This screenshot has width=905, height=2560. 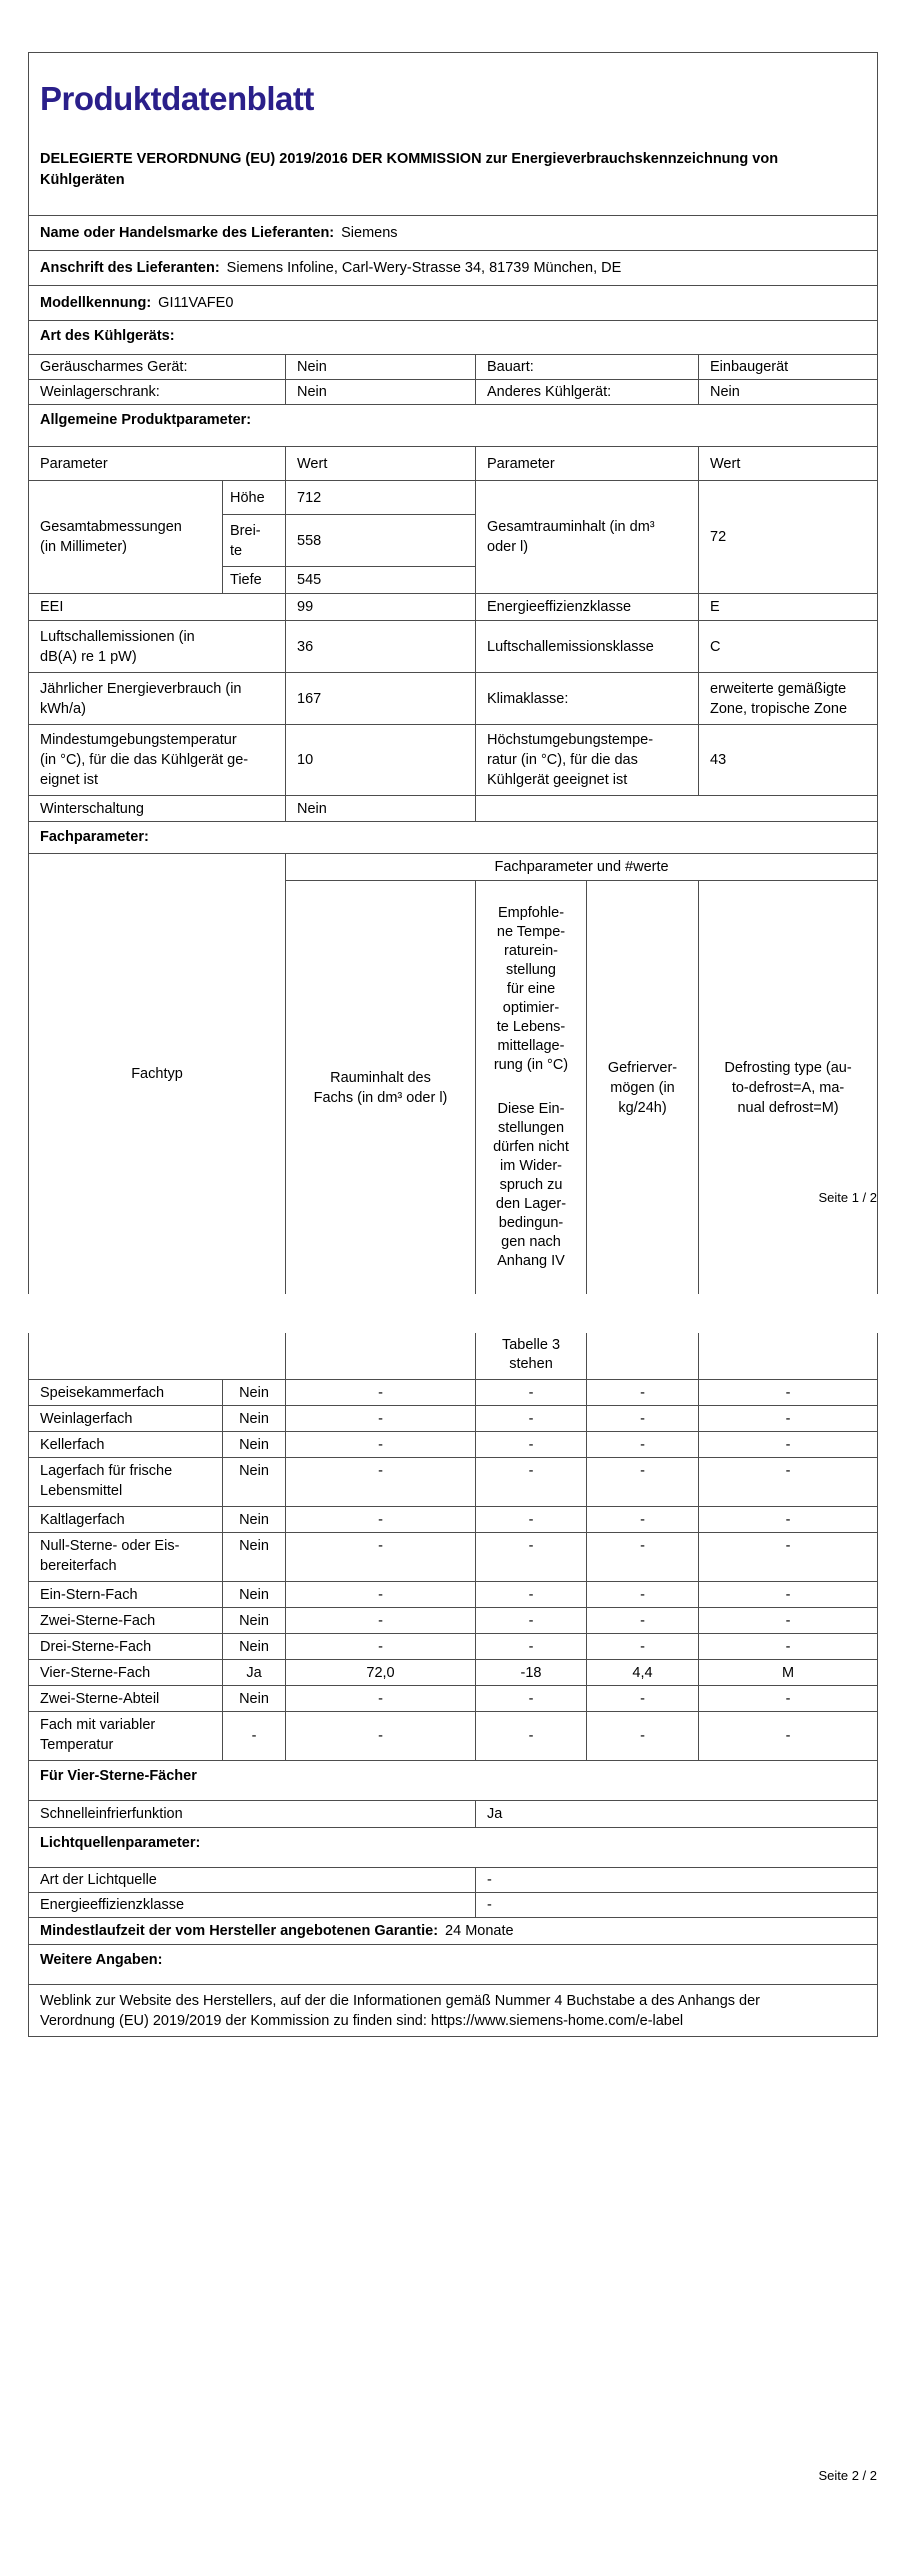 I want to click on winter-setting-row: Winterschaltung Nein, so click(x=453, y=808).